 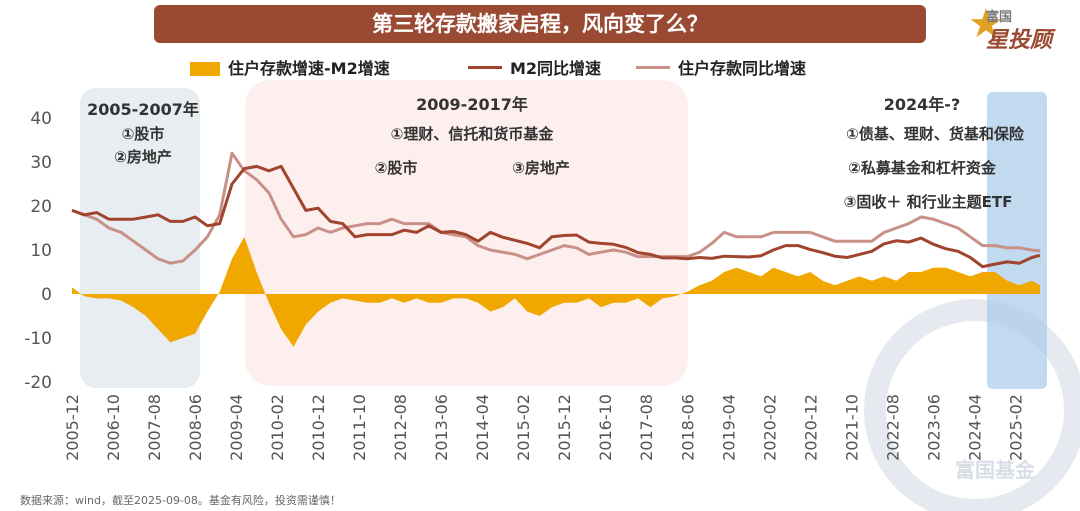 I want to click on x-tick-label: 2016-10, so click(x=605, y=427).